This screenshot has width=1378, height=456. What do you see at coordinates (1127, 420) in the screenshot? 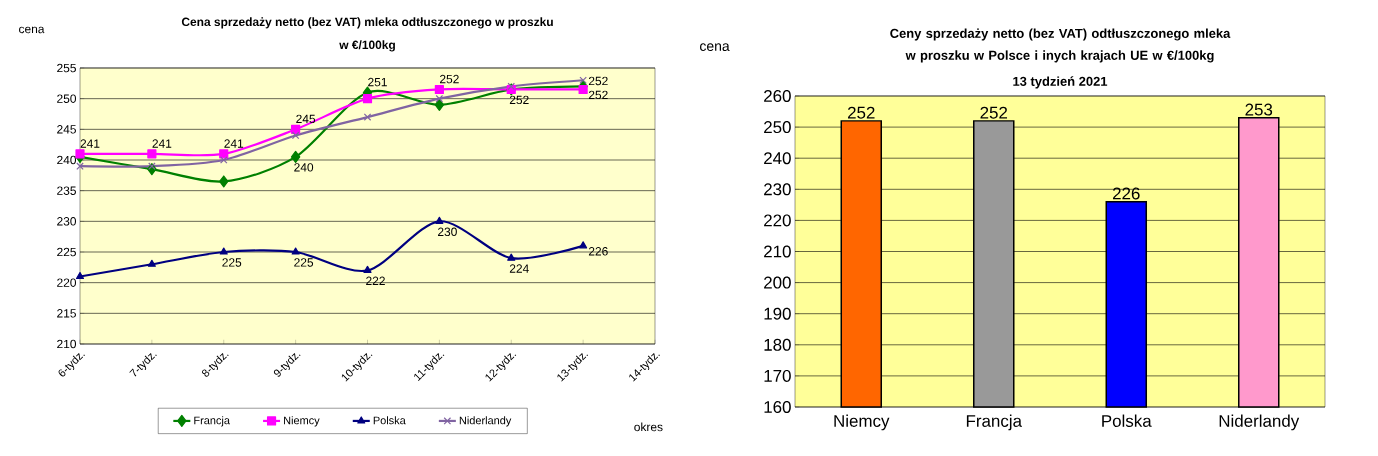
I see `x-tick-label: Polska` at bounding box center [1127, 420].